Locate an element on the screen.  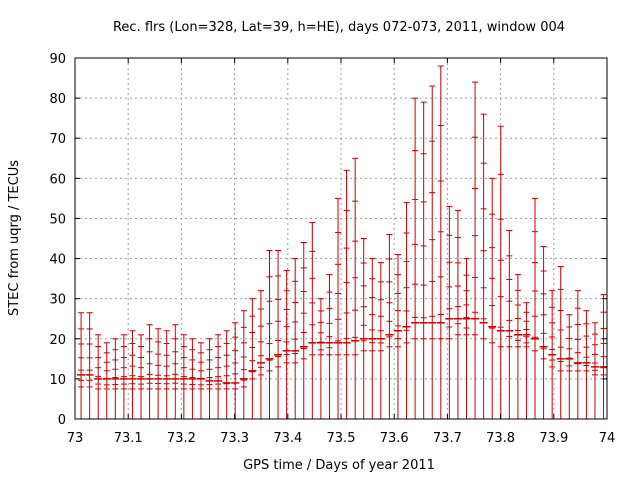
x-tick-label: 73.5 is located at coordinates (341, 438).